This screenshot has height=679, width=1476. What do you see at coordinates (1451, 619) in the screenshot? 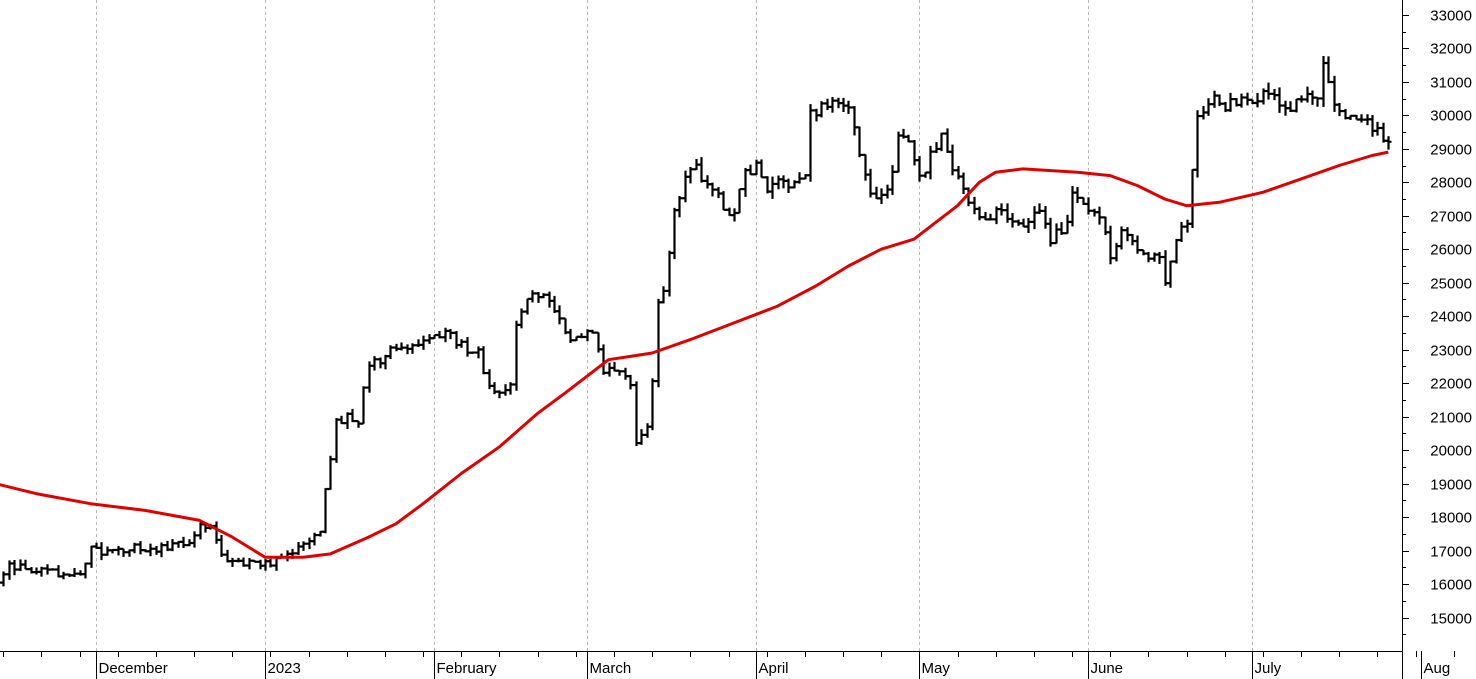
I see `y-tick-label-15000: 15000` at bounding box center [1451, 619].